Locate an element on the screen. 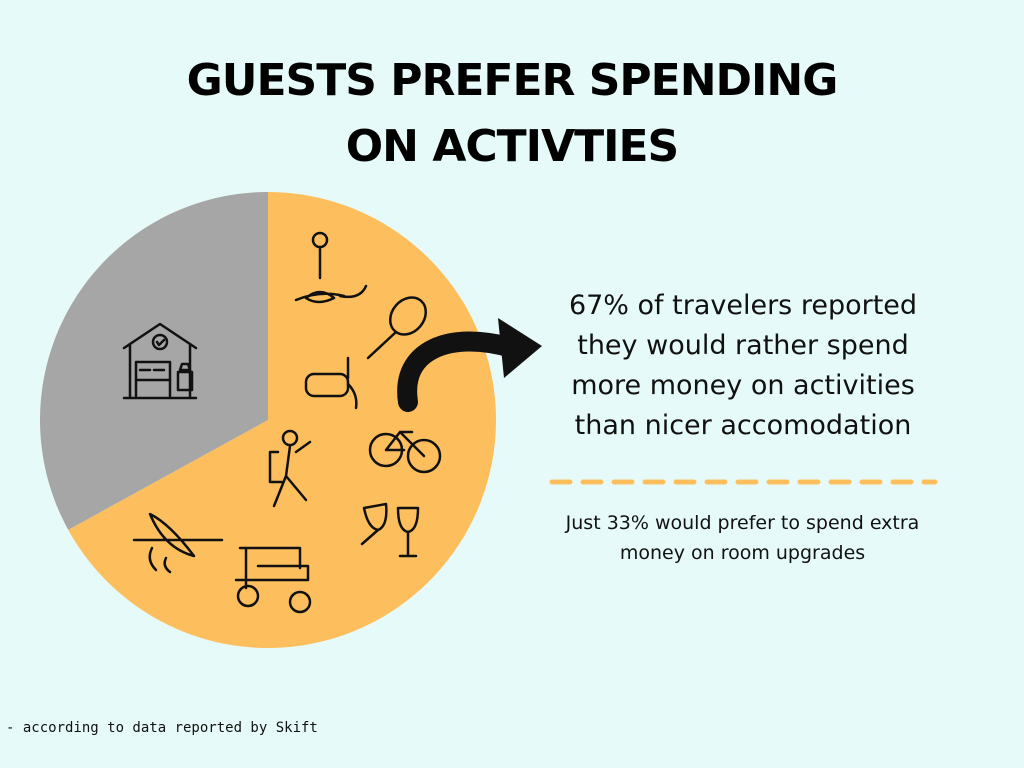 This screenshot has width=1024, height=768. arrow is located at coordinates (459, 371).